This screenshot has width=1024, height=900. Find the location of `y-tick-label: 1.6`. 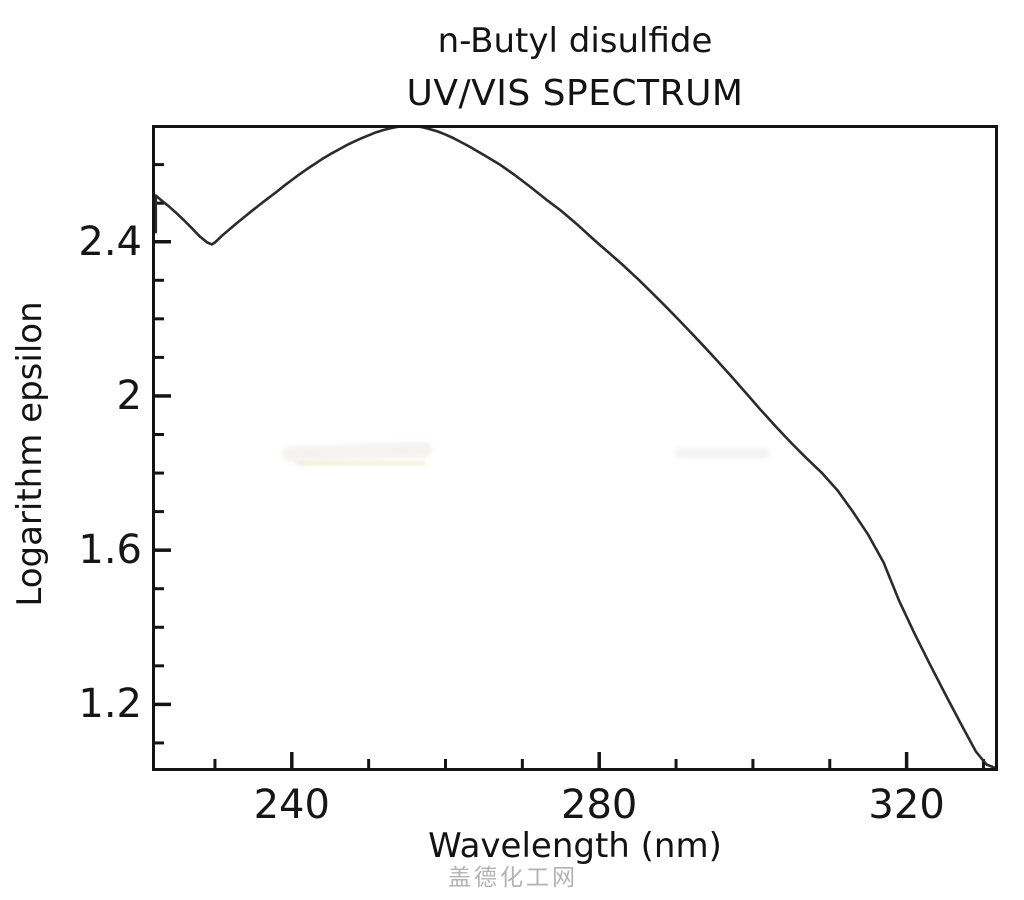

y-tick-label: 1.6 is located at coordinates (110, 550).